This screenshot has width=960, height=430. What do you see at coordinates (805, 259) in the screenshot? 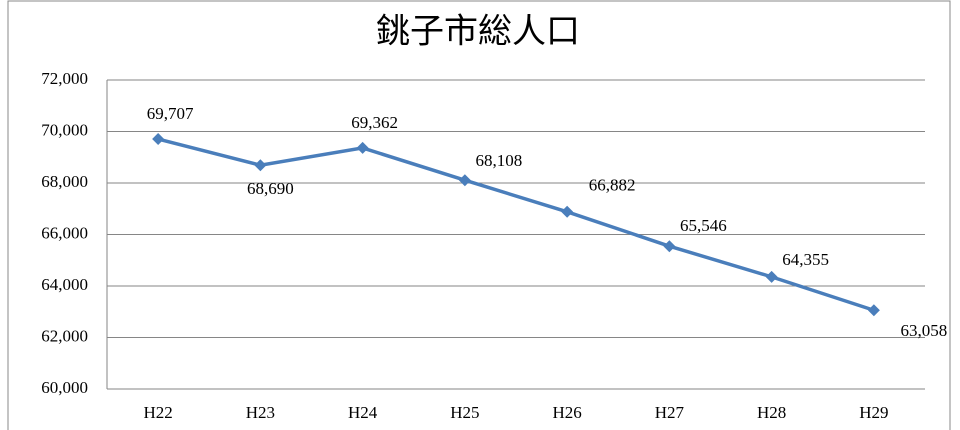
I see `data-label: 64,355` at bounding box center [805, 259].